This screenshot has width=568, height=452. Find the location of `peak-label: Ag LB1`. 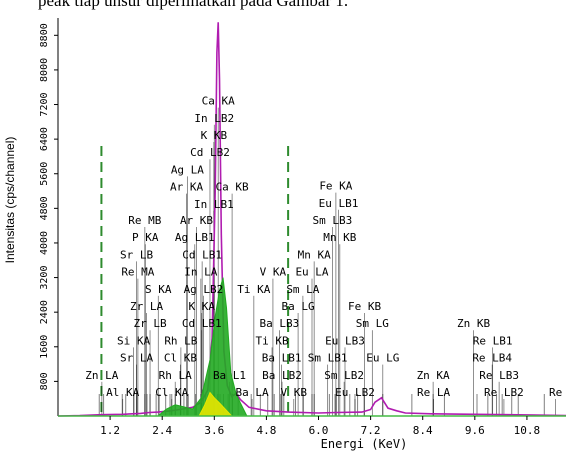

peak-label: Ag LB1 is located at coordinates (195, 237).